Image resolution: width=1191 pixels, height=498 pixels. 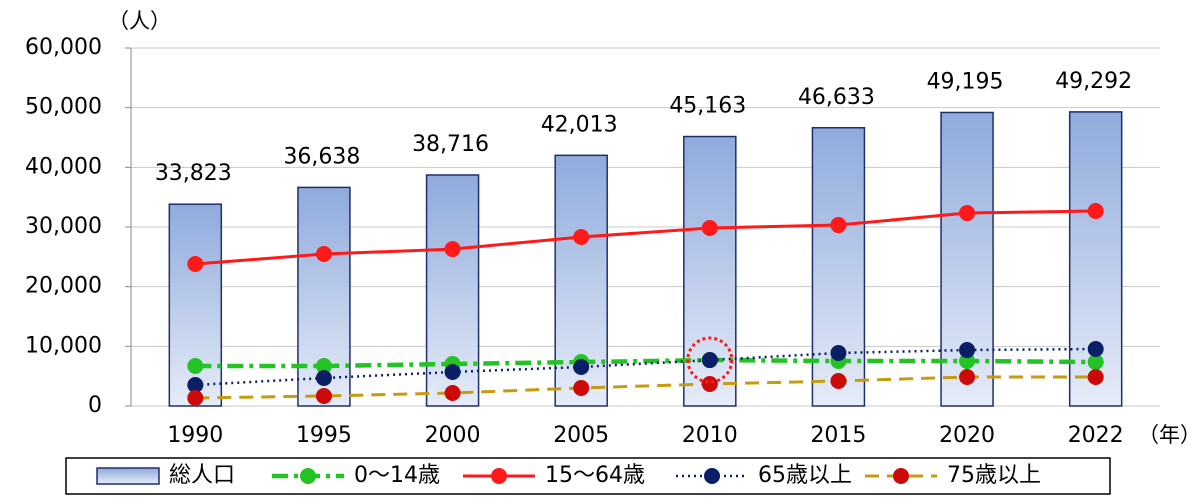 I want to click on data-label: 49,292, so click(x=1093, y=81).